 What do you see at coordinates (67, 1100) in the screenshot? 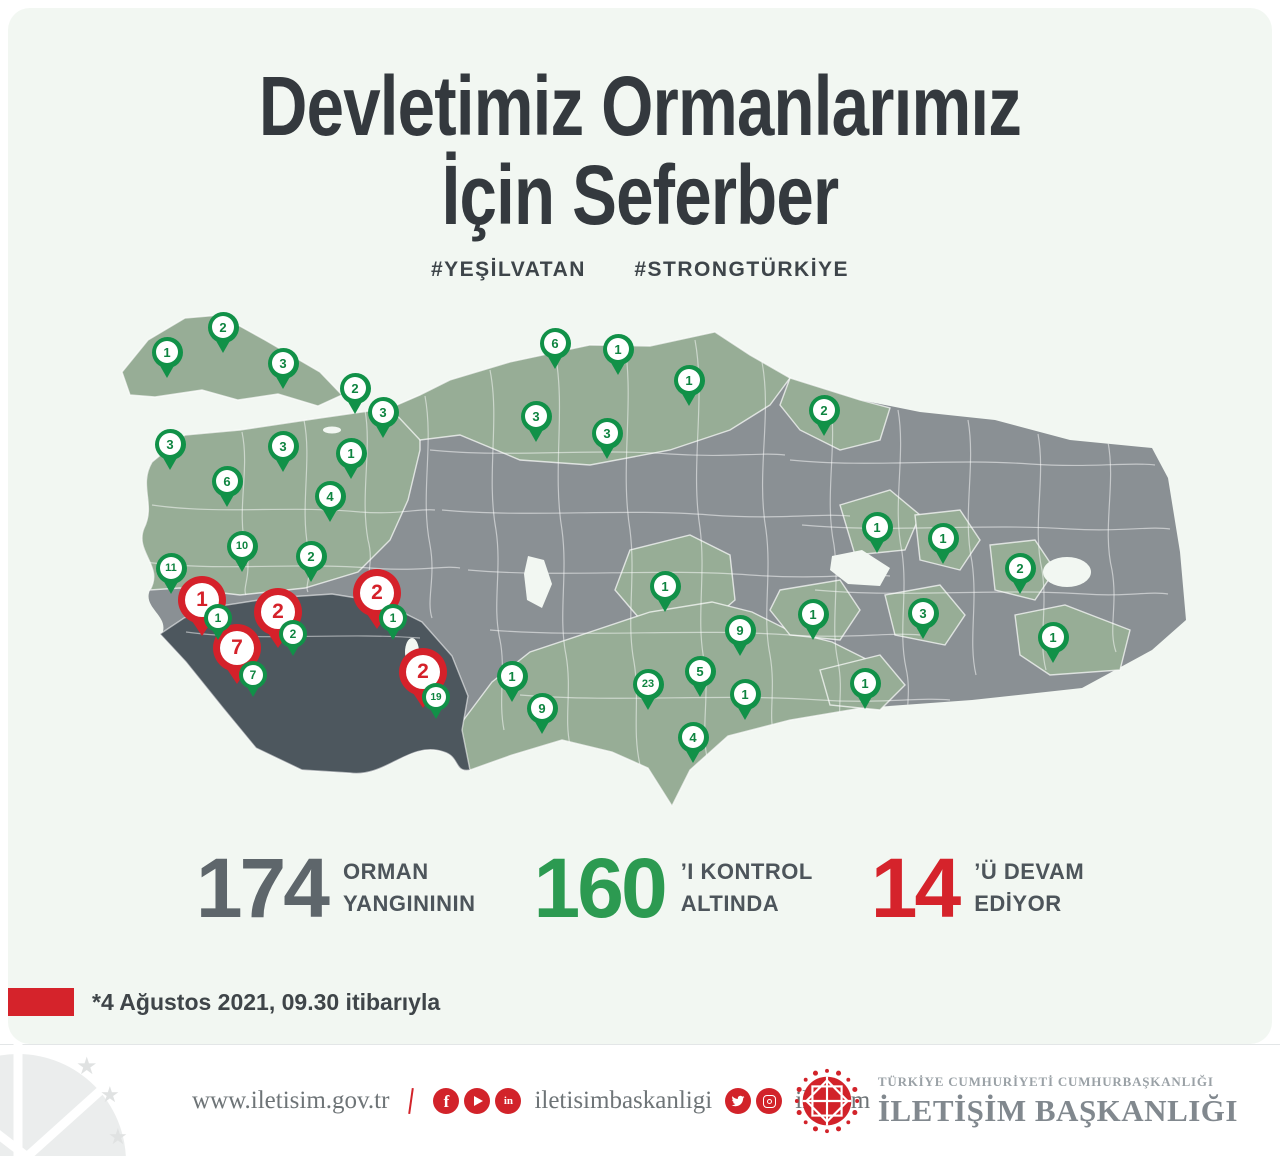
I see `emblem-watermark: ★ ★ ★` at bounding box center [67, 1100].